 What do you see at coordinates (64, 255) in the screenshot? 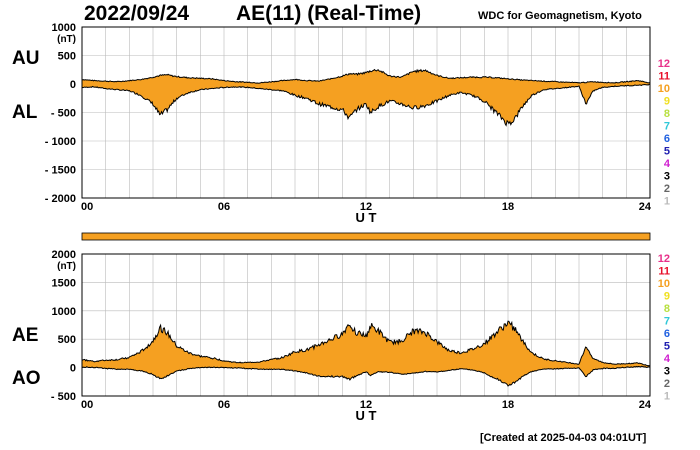
I see `y-tick-label: 2000` at bounding box center [64, 255].